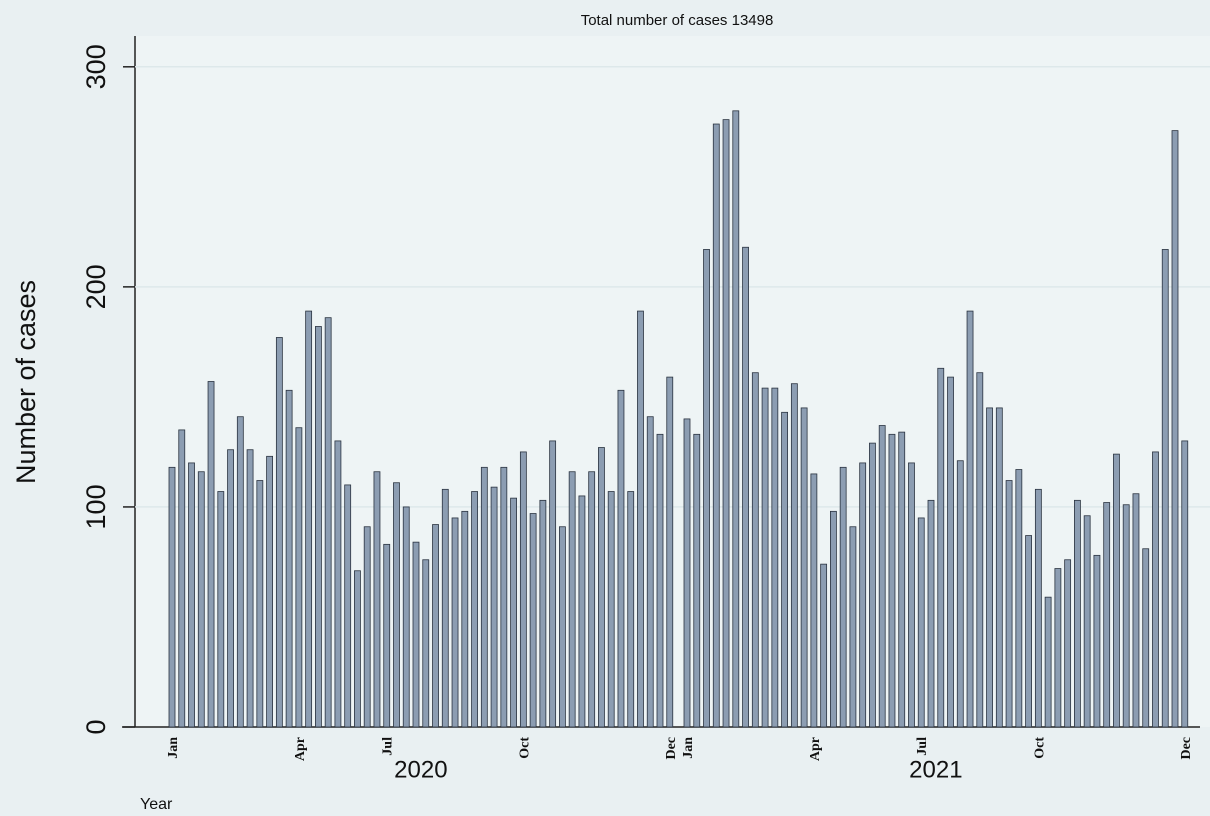 The height and width of the screenshot is (816, 1210). What do you see at coordinates (96, 506) in the screenshot?
I see `y-tick-label: 100` at bounding box center [96, 506].